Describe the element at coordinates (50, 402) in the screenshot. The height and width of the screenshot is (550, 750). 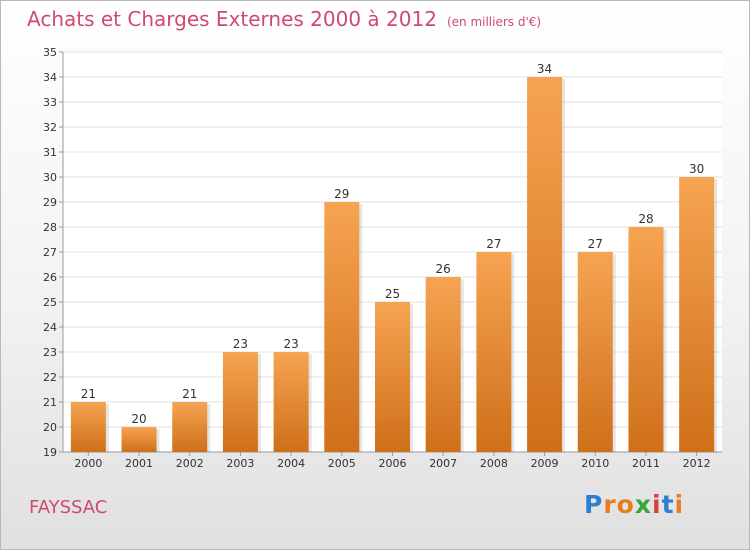
I see `y-tick-label: 21` at that location.